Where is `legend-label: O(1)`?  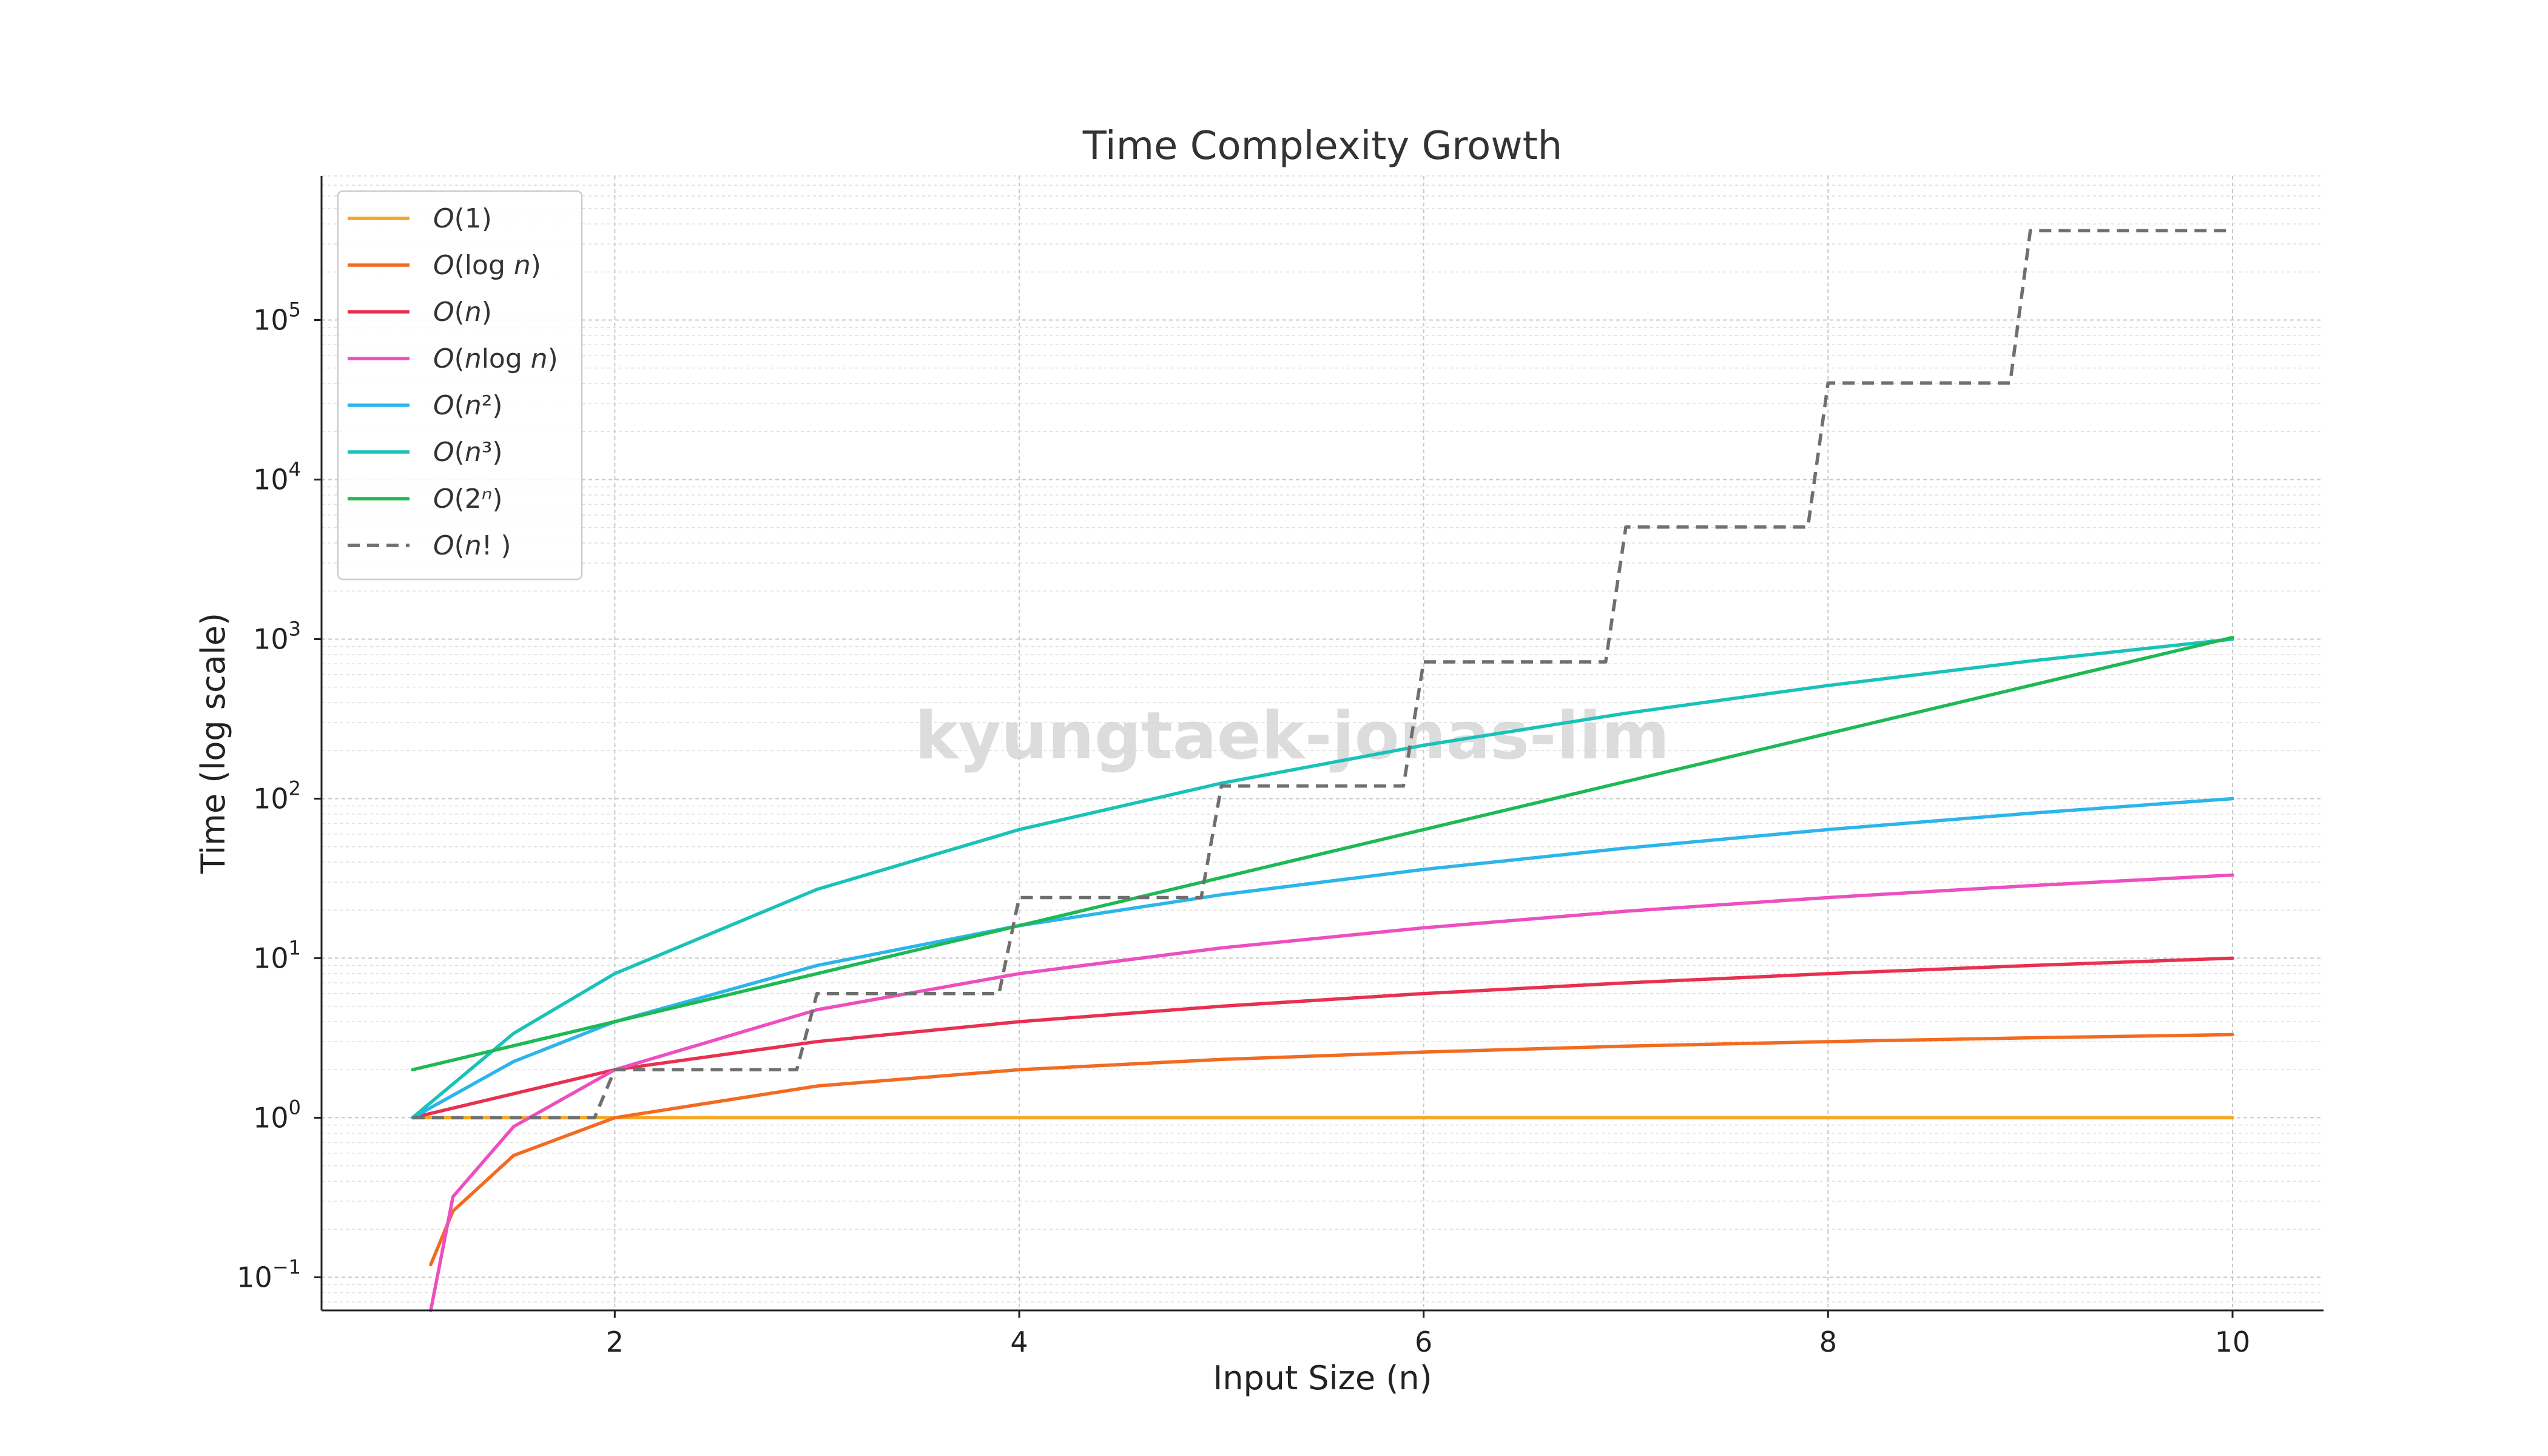
legend-label: O(1) is located at coordinates (462, 218).